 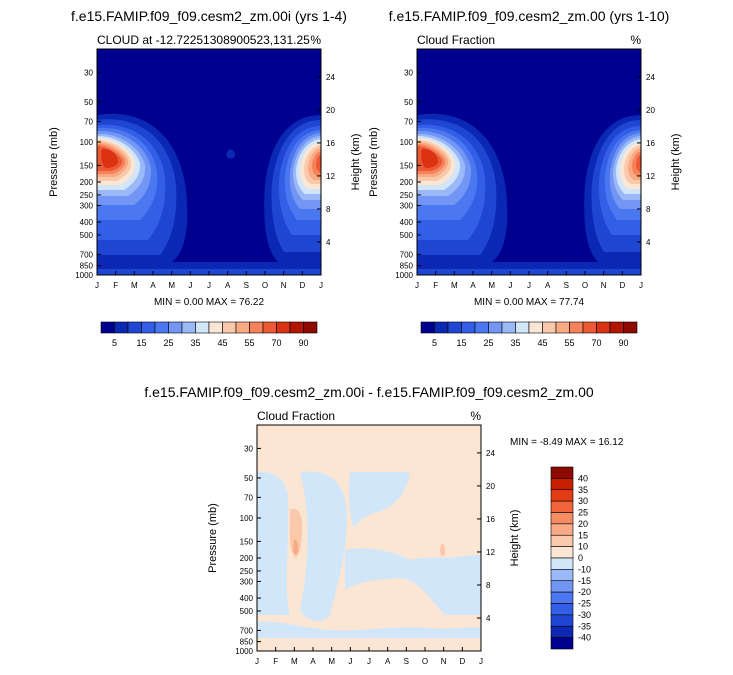 What do you see at coordinates (584, 615) in the screenshot?
I see `colorbar-label: -30` at bounding box center [584, 615].